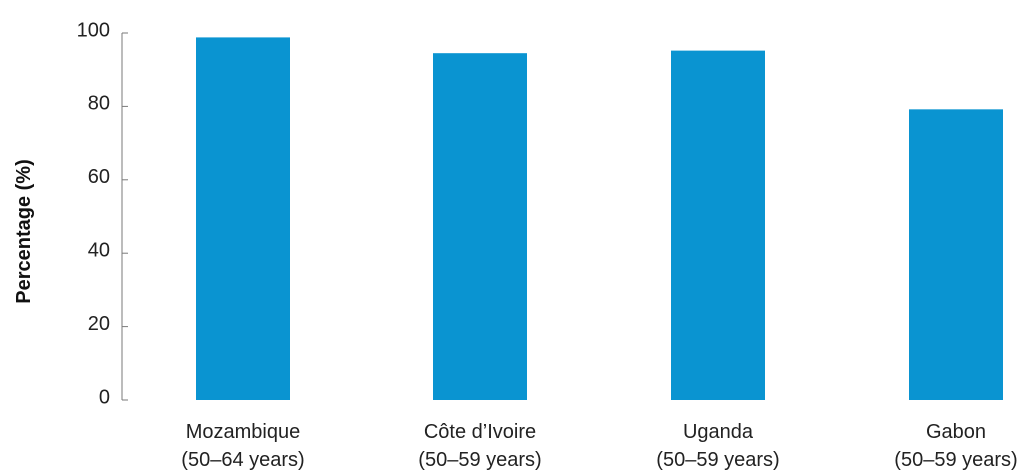 The height and width of the screenshot is (472, 1036). Describe the element at coordinates (24, 231) in the screenshot. I see `y-axis-title: Percentage (%)` at that location.